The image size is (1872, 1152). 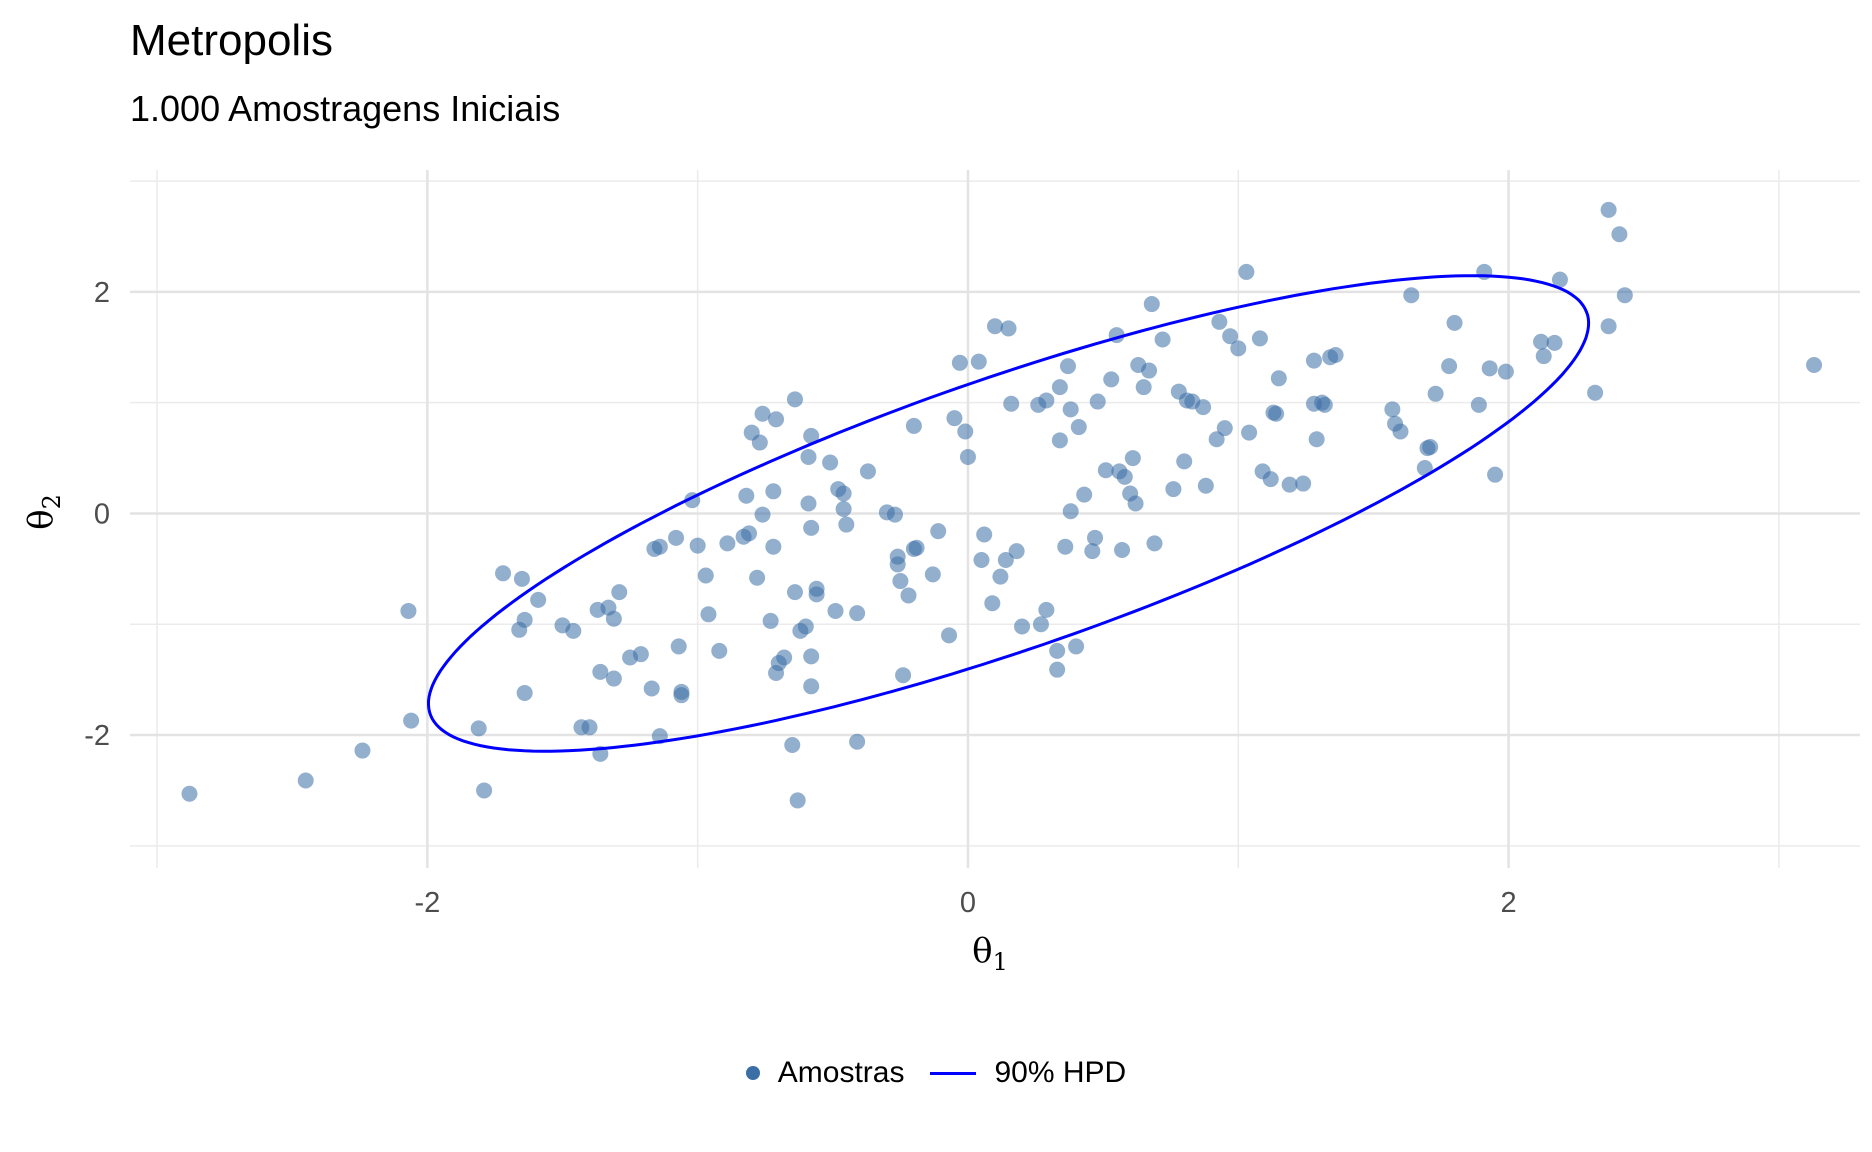 What do you see at coordinates (1000, 962) in the screenshot?
I see `x-axis-subscript: 1` at bounding box center [1000, 962].